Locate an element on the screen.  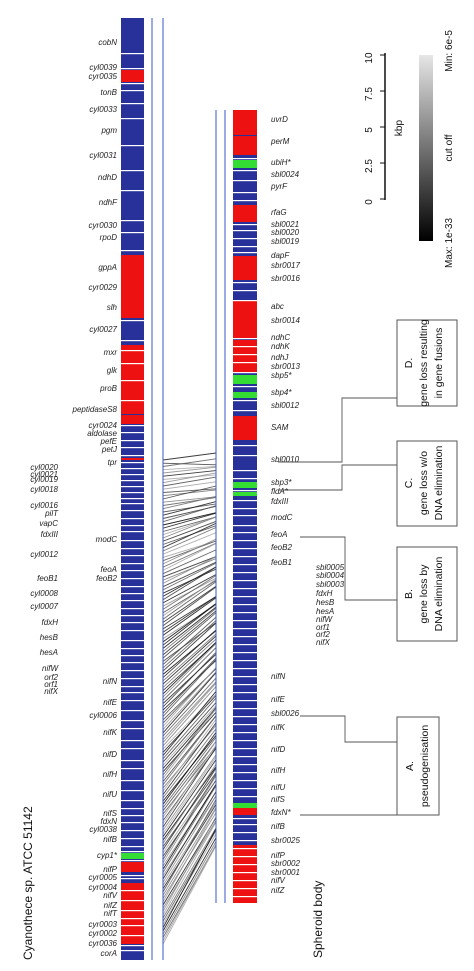
right-gene-label: fdxN* is located at coordinates (281, 812).